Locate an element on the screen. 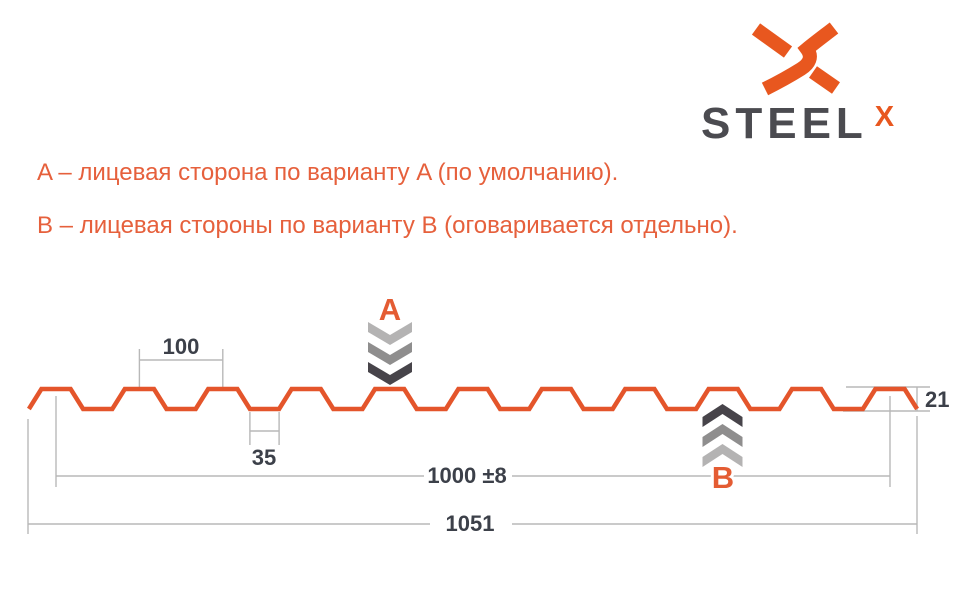 The image size is (970, 593). brand-wordmark: STEEL X is located at coordinates (797, 124).